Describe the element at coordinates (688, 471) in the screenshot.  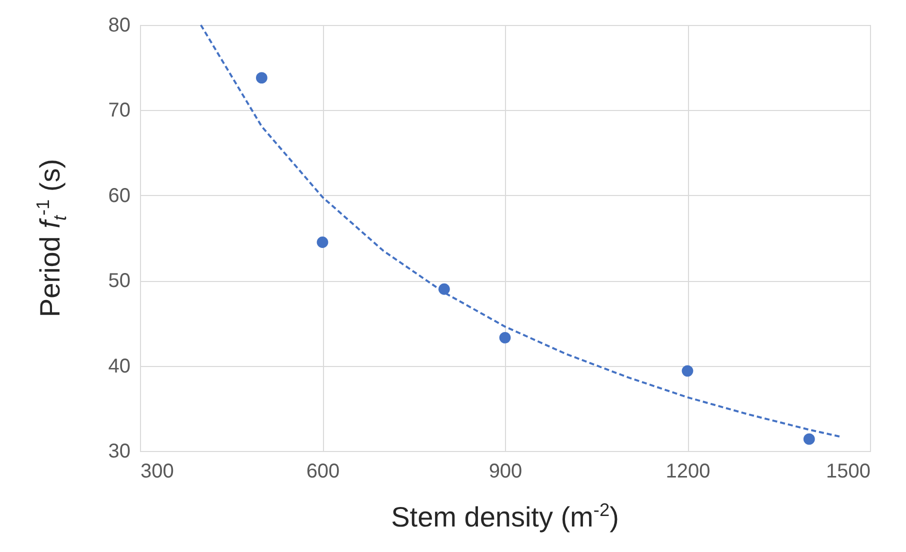
I see `x-tick-label: 1200` at that location.